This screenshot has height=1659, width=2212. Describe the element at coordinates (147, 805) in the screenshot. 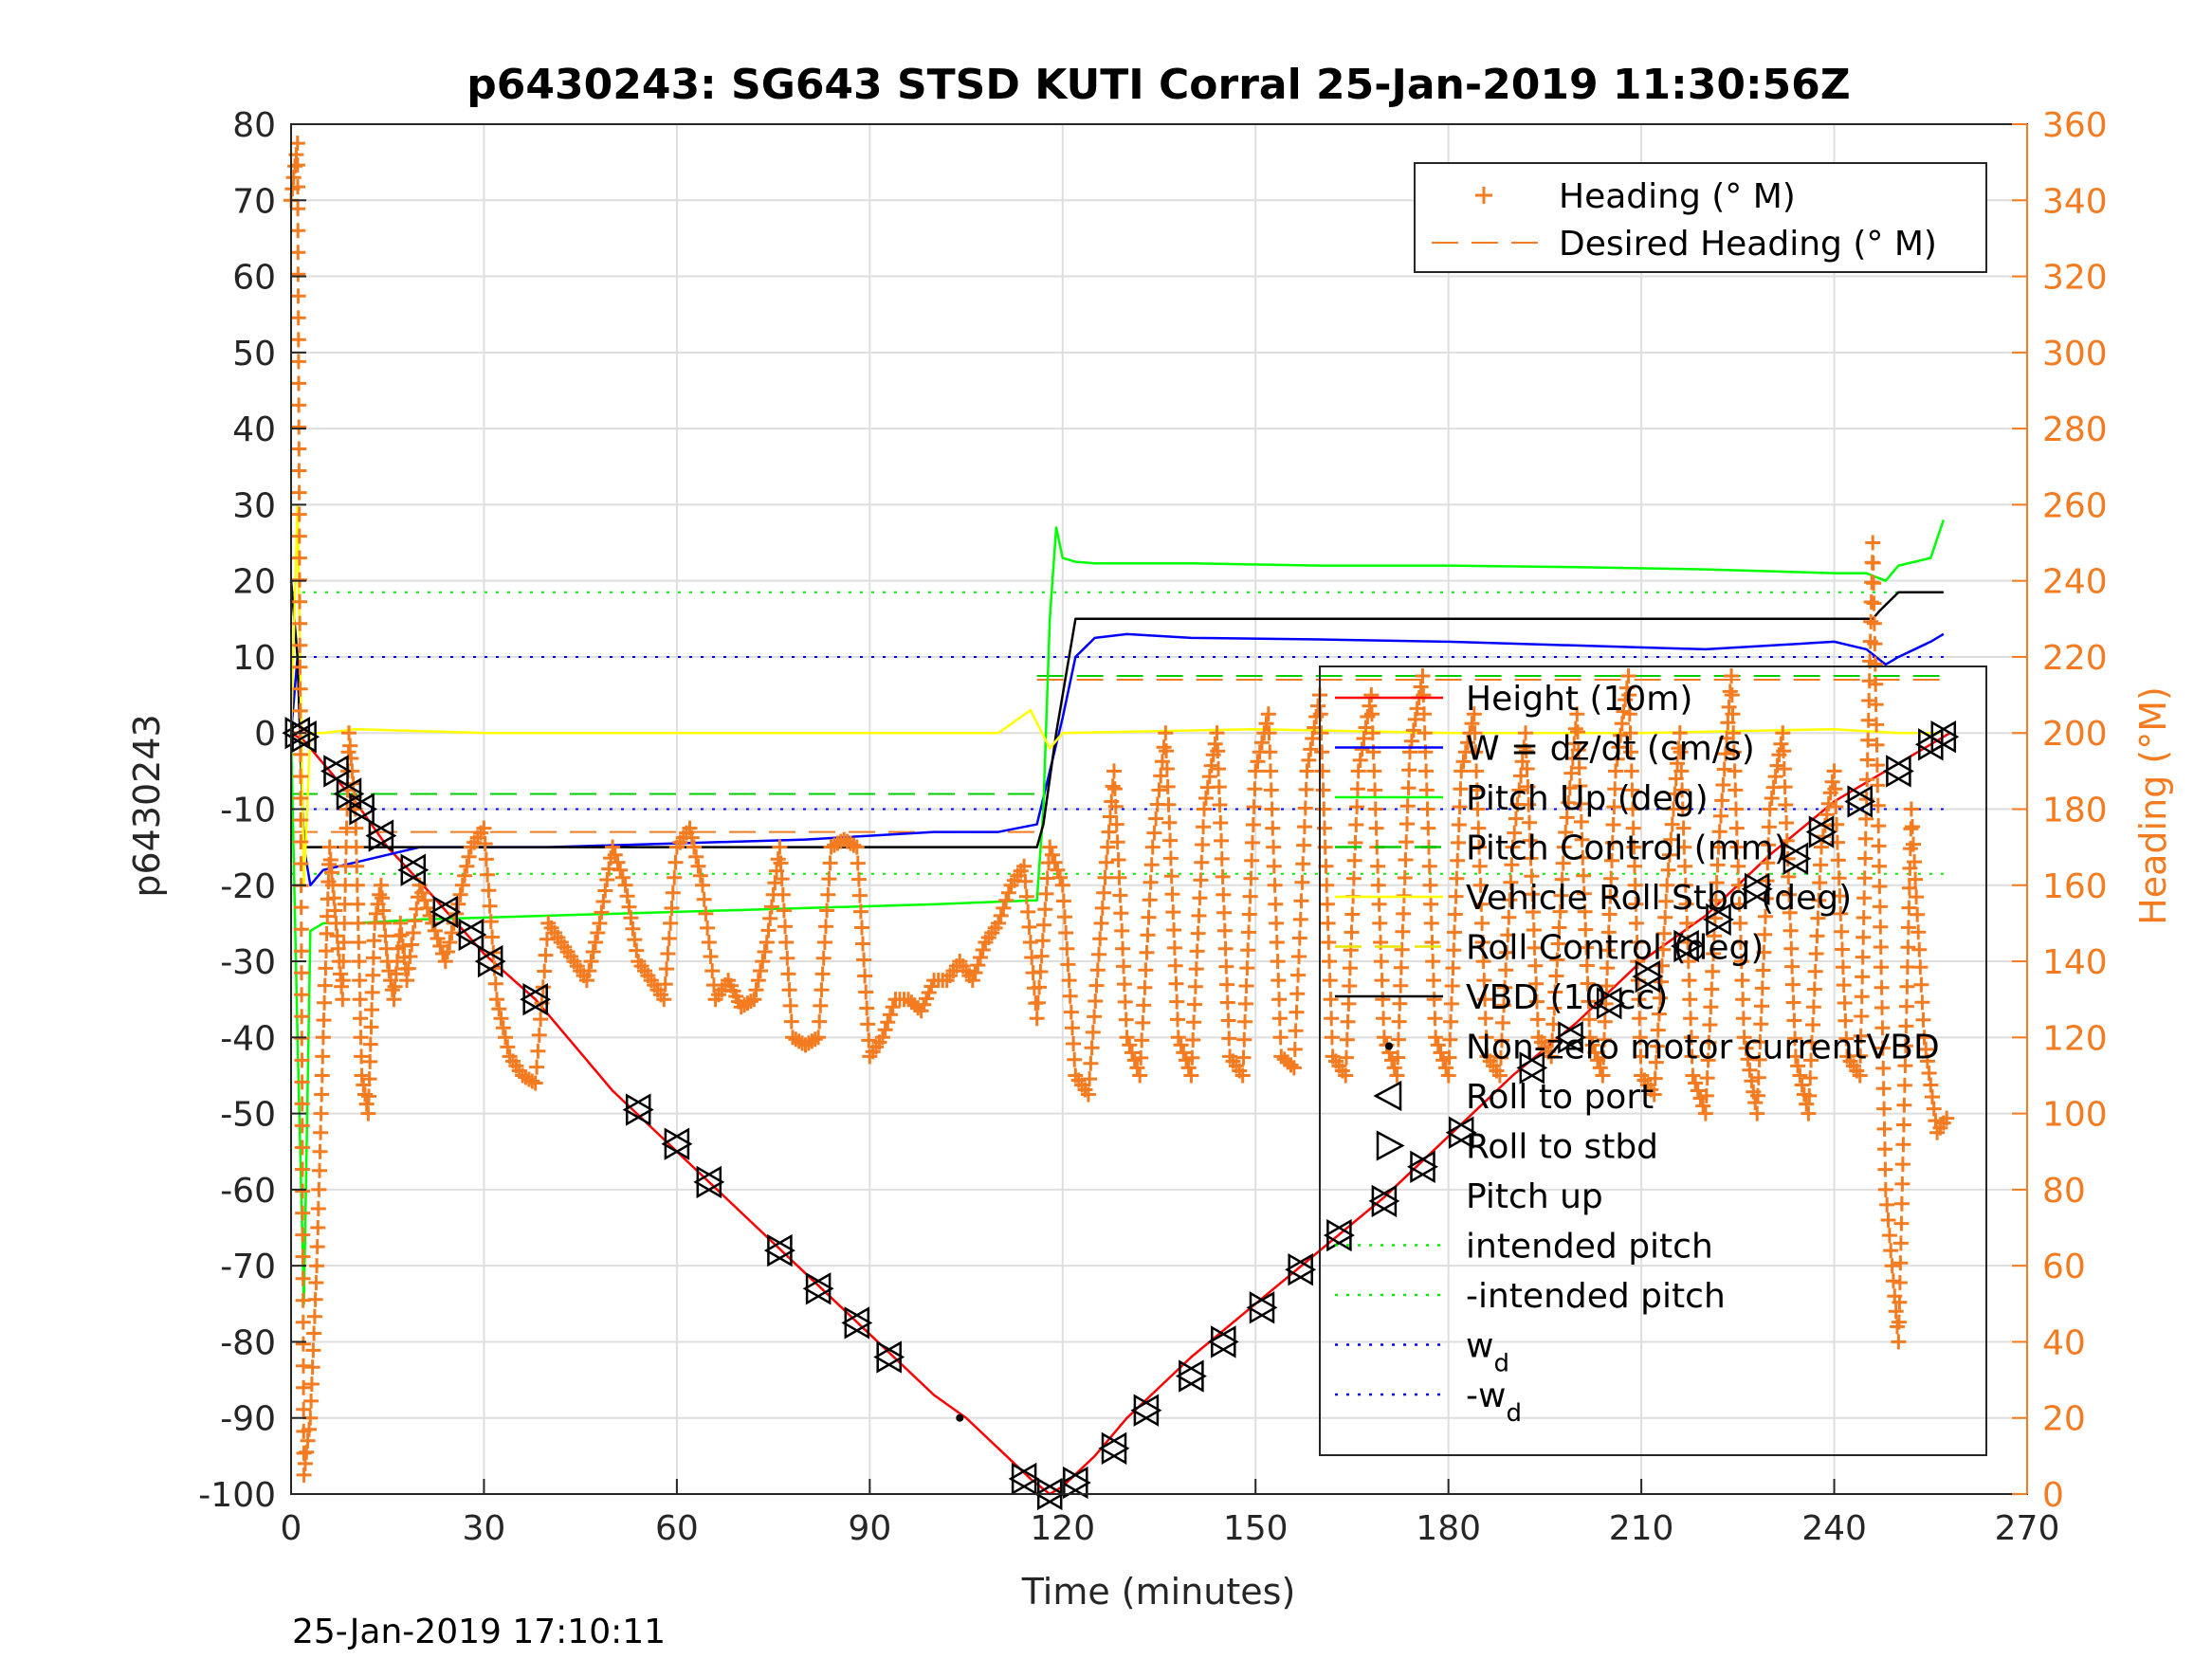

I see `y-axis-label: p6430243` at that location.